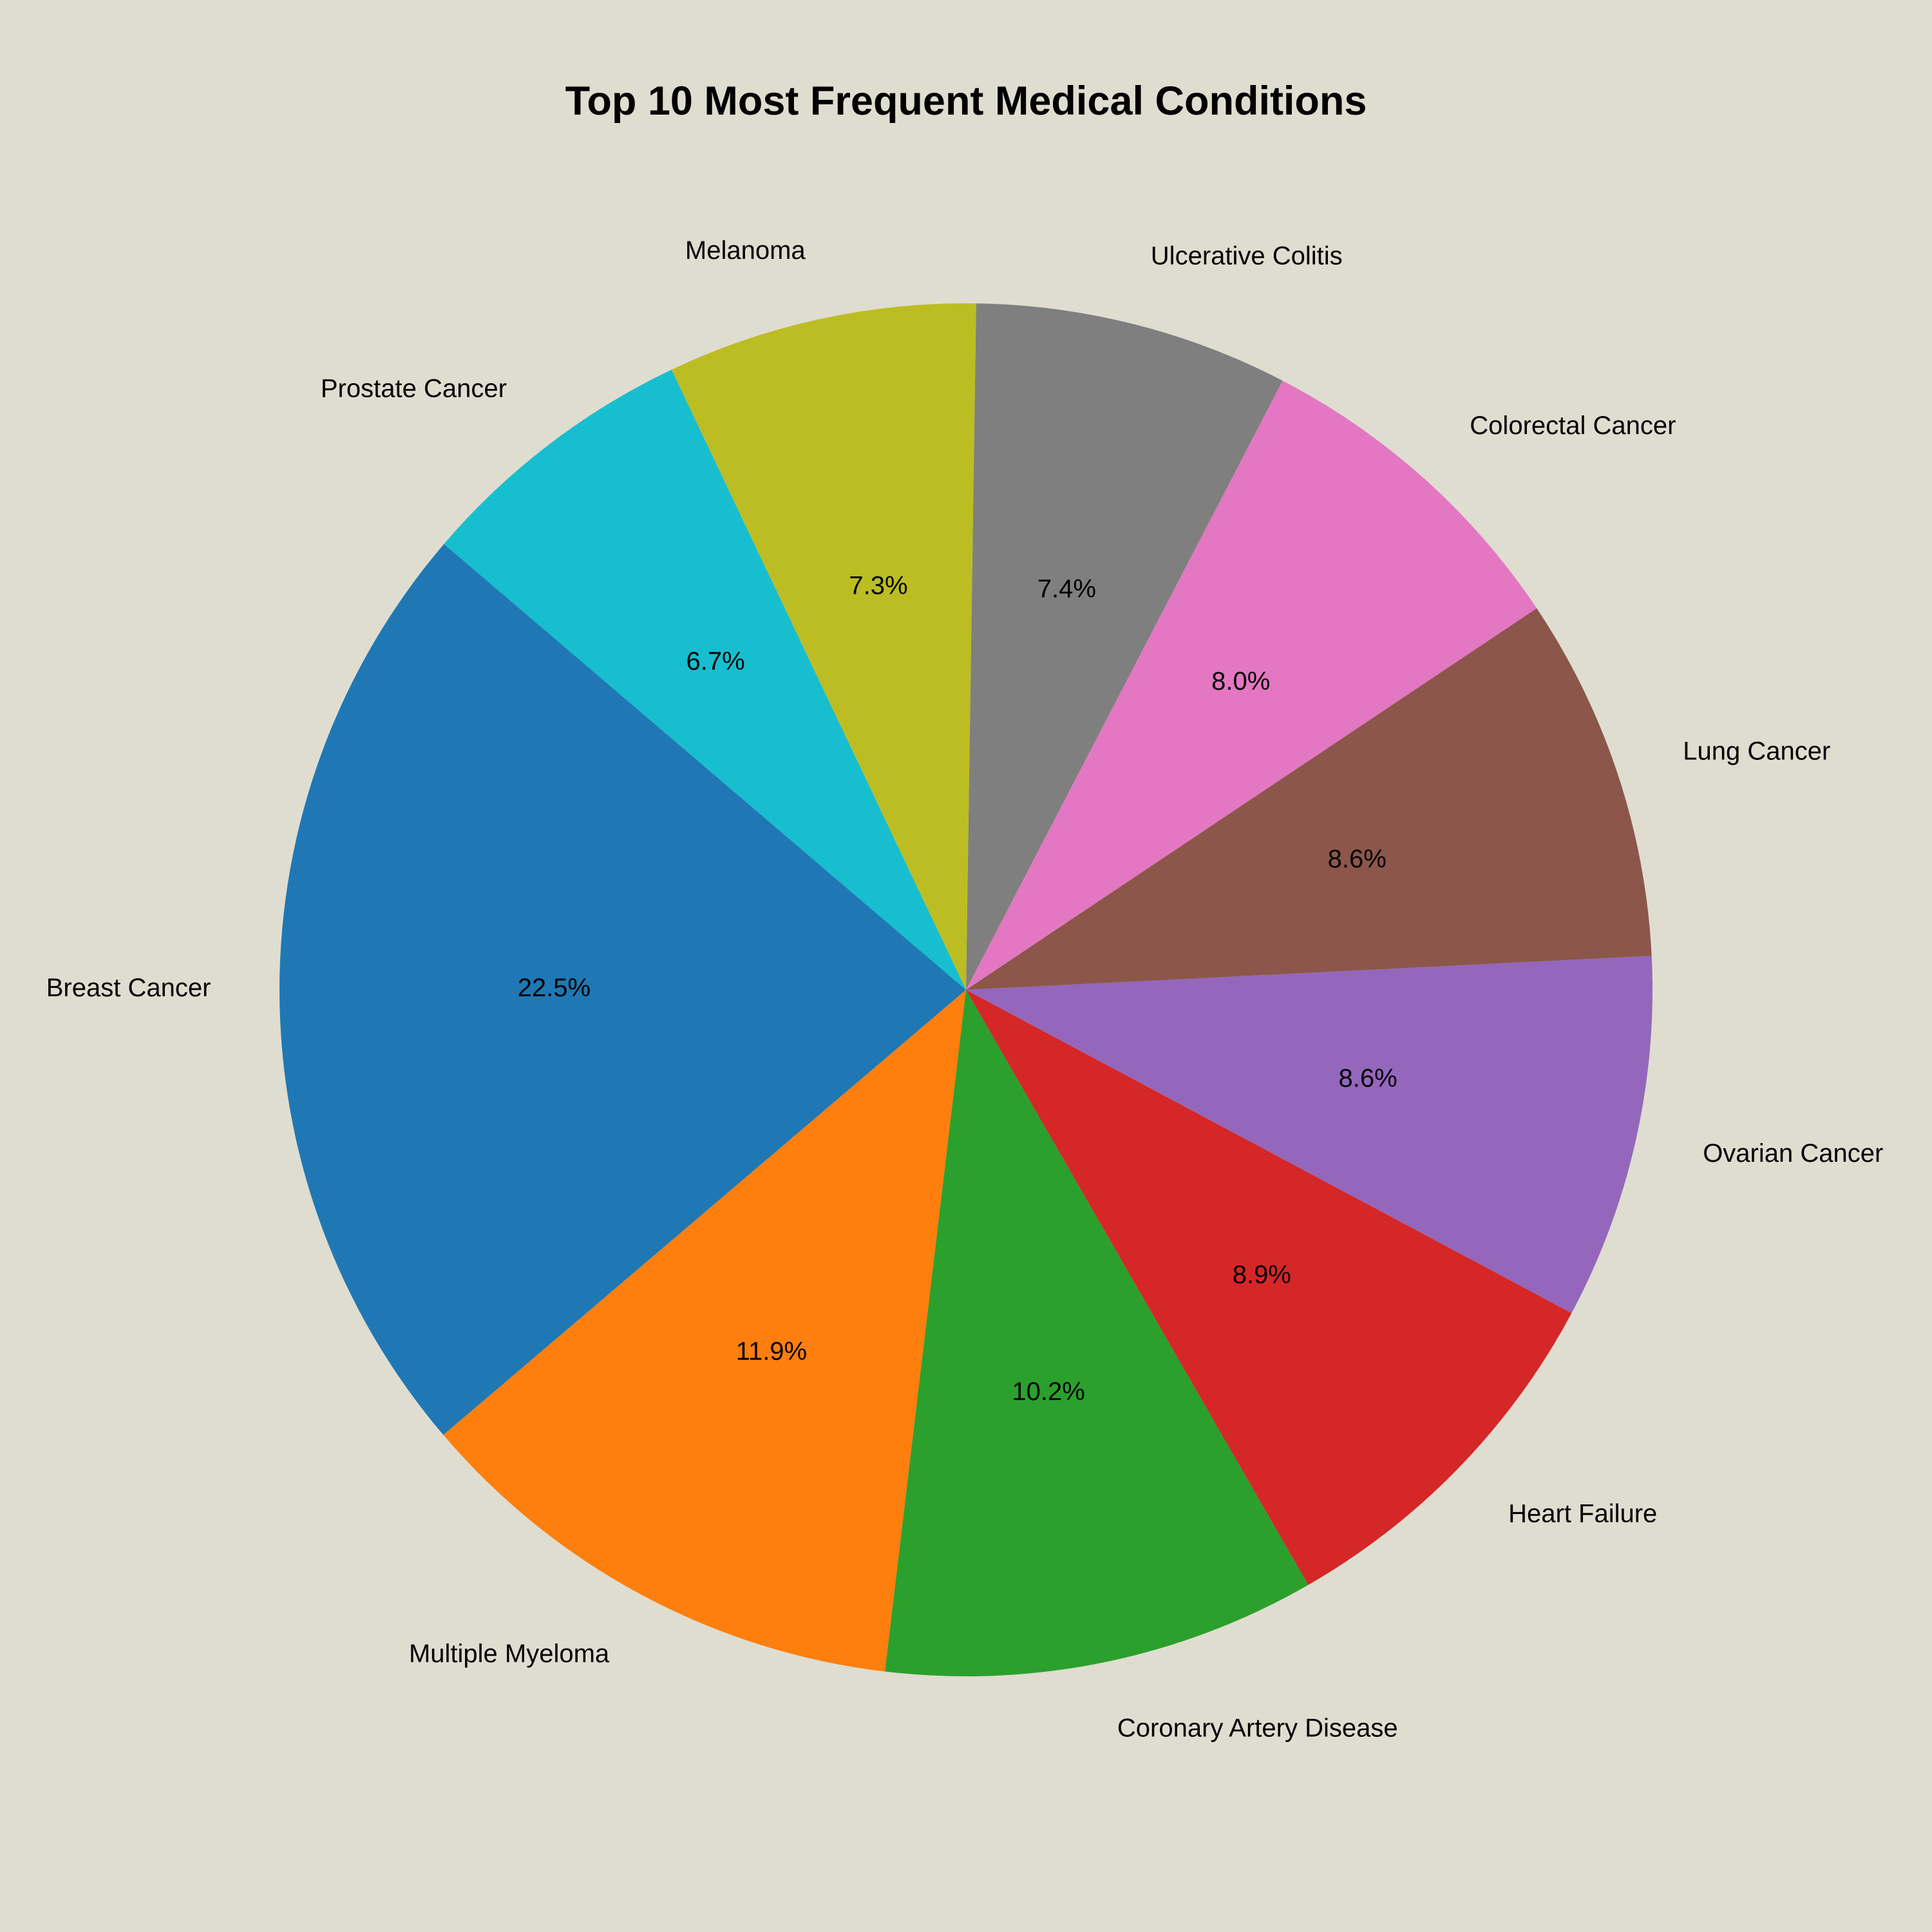  I want to click on slice-label: Multiple Myeloma, so click(510, 1654).